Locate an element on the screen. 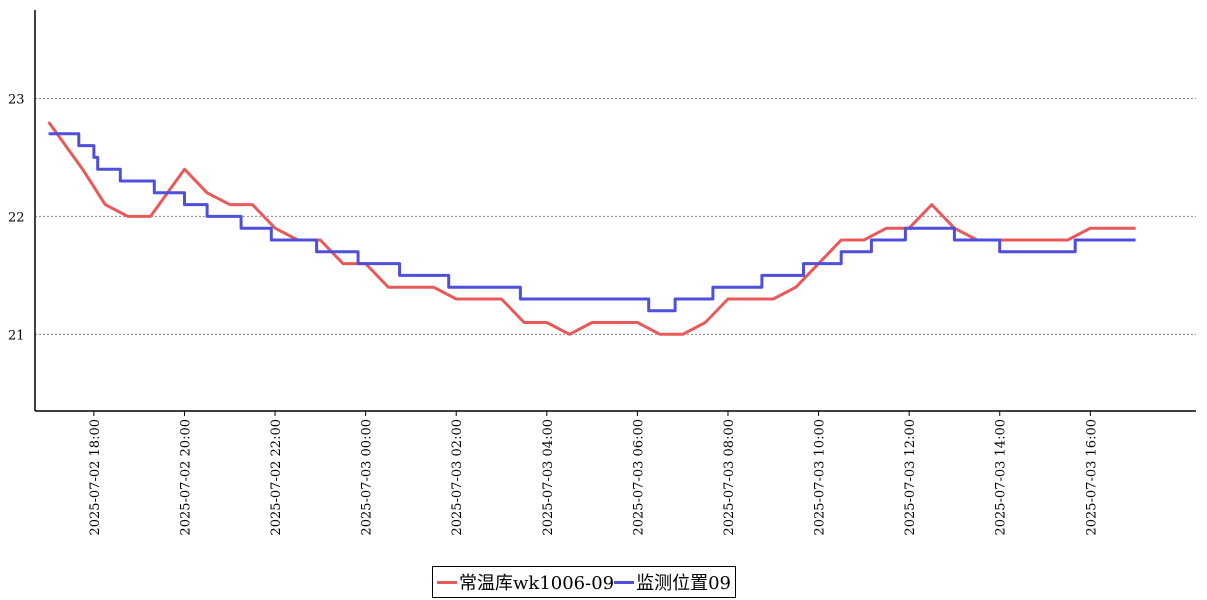  y-tick-label-23: 23 is located at coordinates (16, 99).